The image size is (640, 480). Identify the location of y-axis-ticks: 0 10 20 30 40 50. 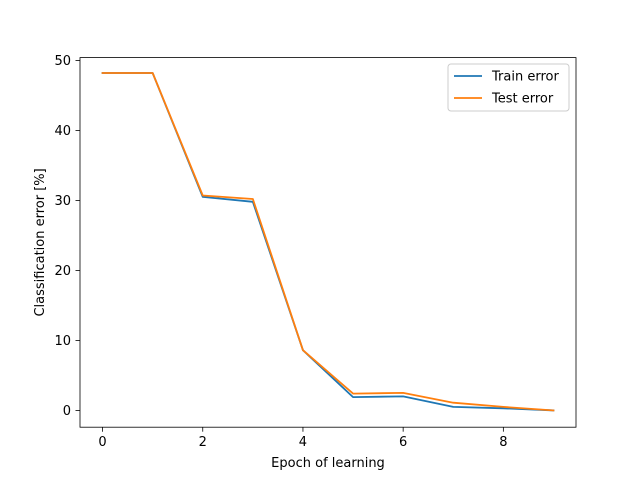
(67, 236).